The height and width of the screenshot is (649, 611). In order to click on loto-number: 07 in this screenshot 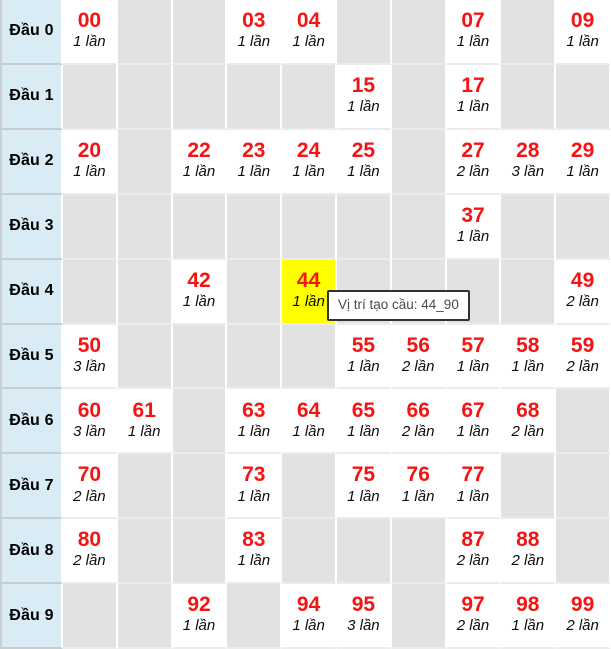, I will do `click(473, 21)`.